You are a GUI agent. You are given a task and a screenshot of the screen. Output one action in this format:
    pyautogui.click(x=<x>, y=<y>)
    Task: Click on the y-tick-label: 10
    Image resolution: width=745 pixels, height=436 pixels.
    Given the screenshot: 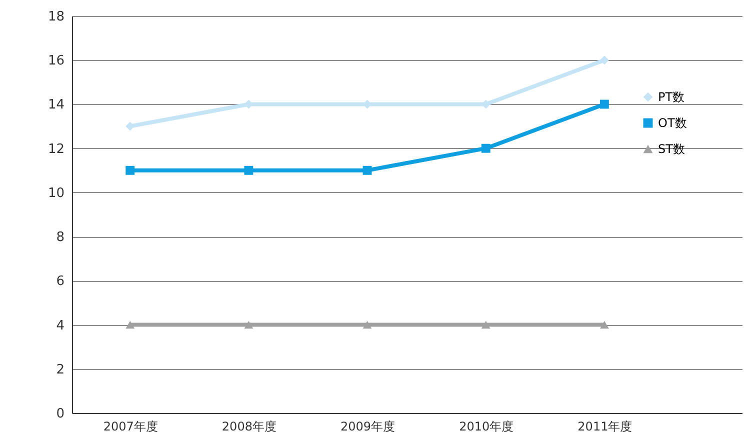 What is the action you would take?
    pyautogui.click(x=56, y=193)
    